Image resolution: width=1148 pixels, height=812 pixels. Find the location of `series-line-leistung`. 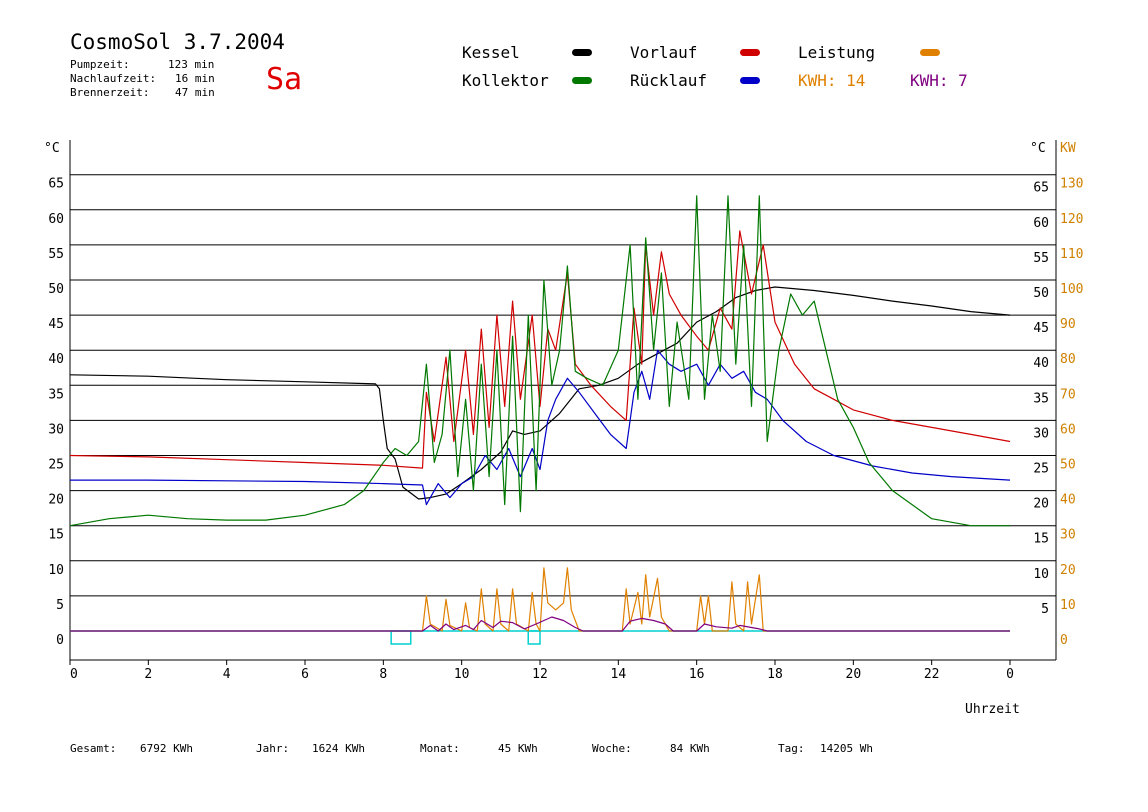

series-line-leistung is located at coordinates (540, 599).